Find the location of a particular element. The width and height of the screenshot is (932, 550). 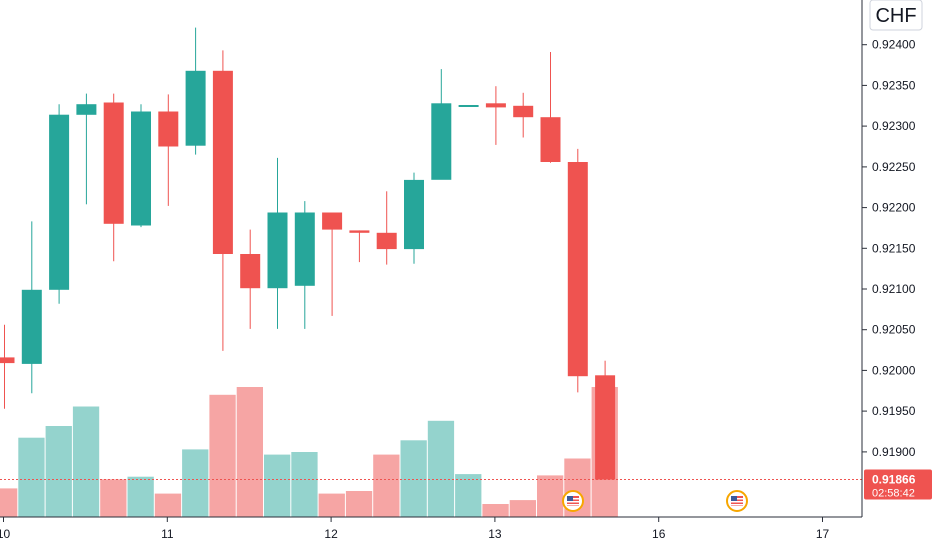

last-price-tag: 0.91866 02:58:42 is located at coordinates (898, 484).